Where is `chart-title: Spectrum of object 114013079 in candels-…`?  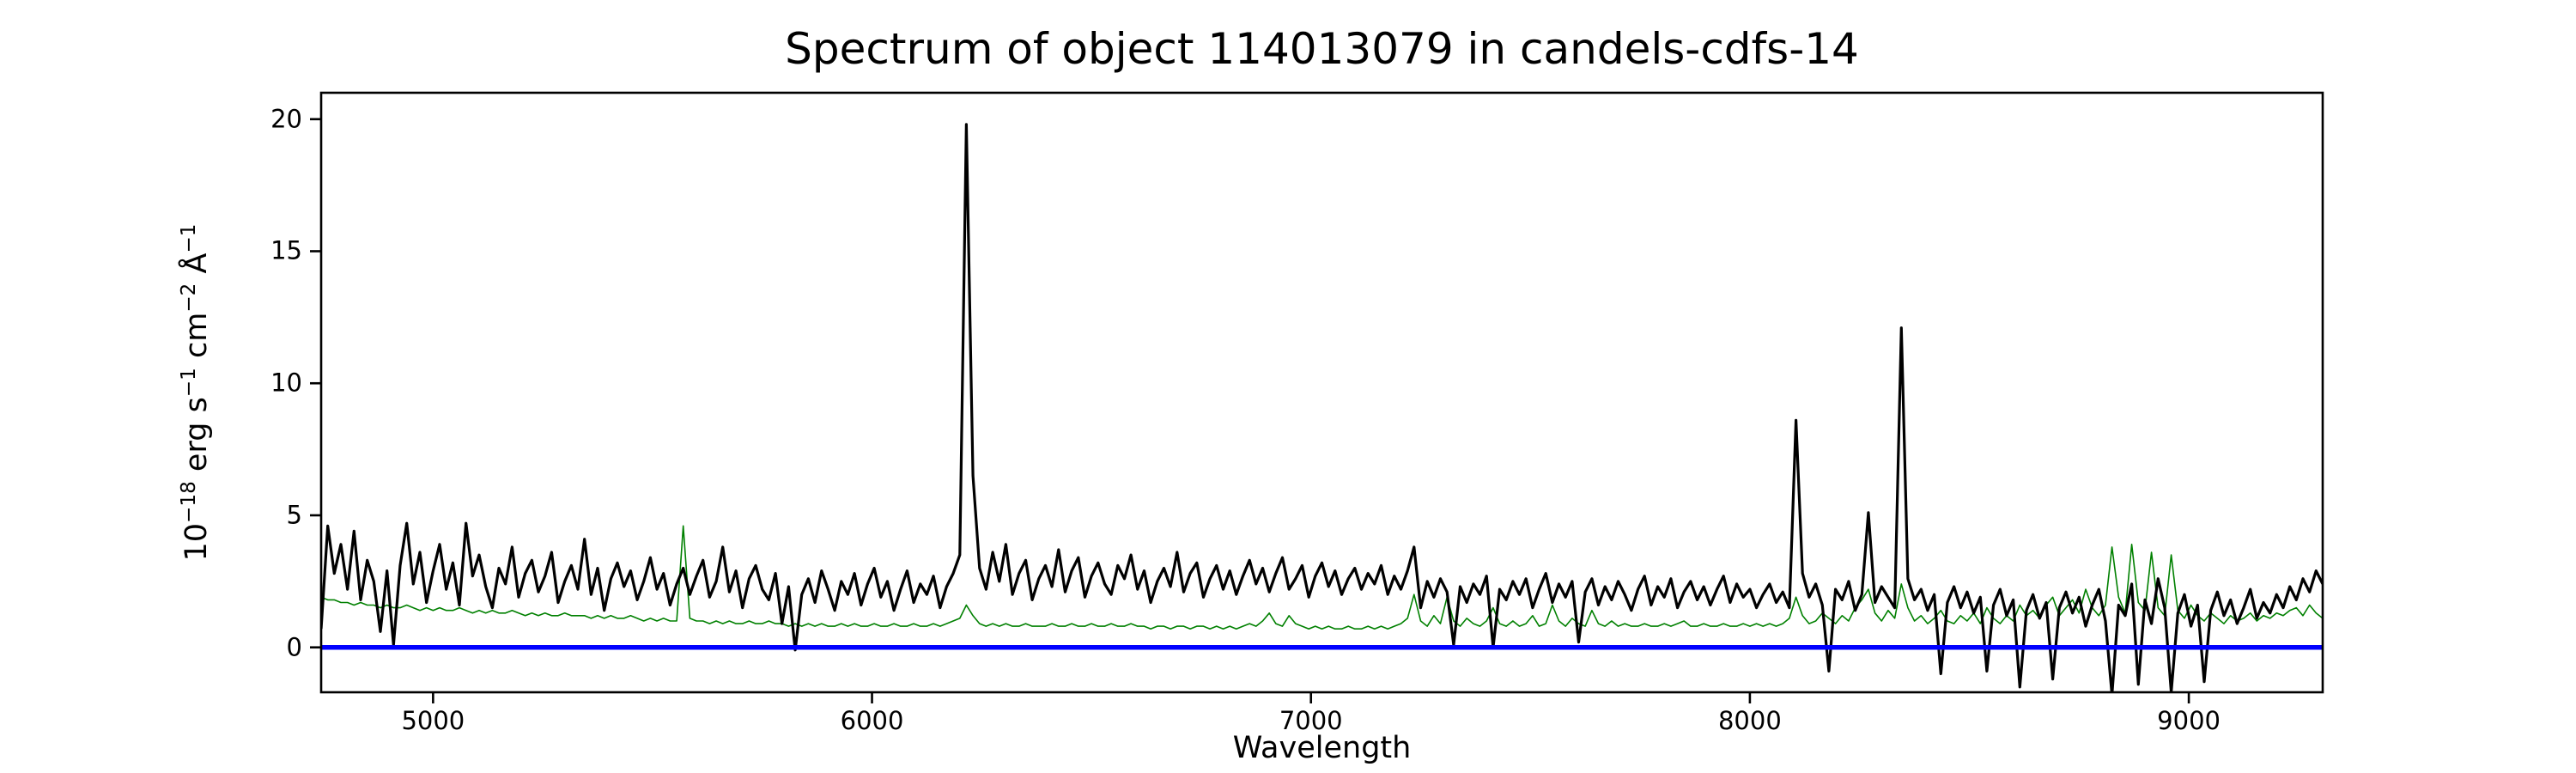
chart-title: Spectrum of object 114013079 in candels-… is located at coordinates (1322, 49).